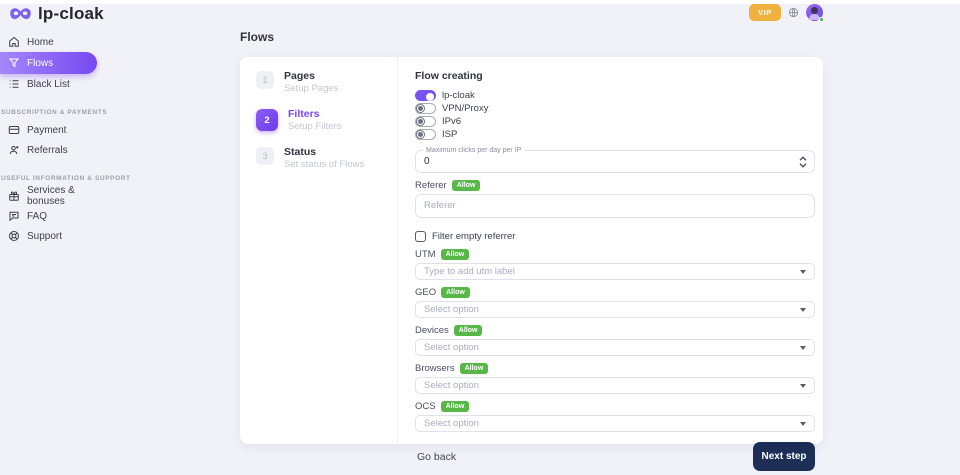  What do you see at coordinates (474, 236) in the screenshot?
I see `checkbox-label: Filter empty referrer` at bounding box center [474, 236].